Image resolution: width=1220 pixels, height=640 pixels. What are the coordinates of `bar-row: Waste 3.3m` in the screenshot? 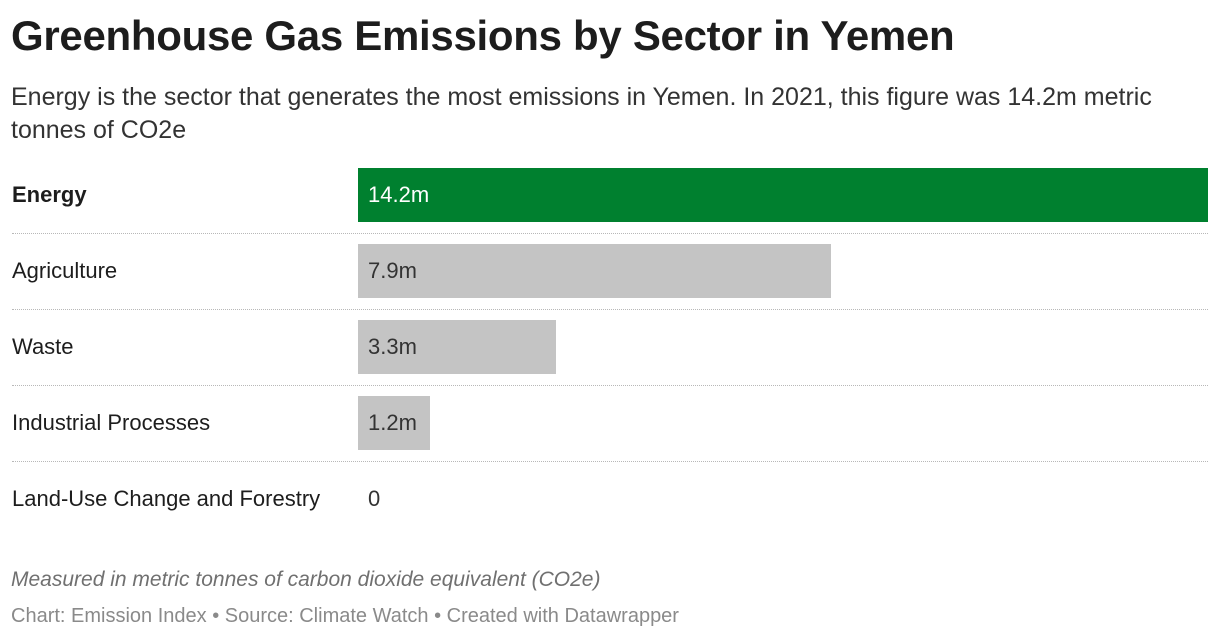 It's located at (610, 347).